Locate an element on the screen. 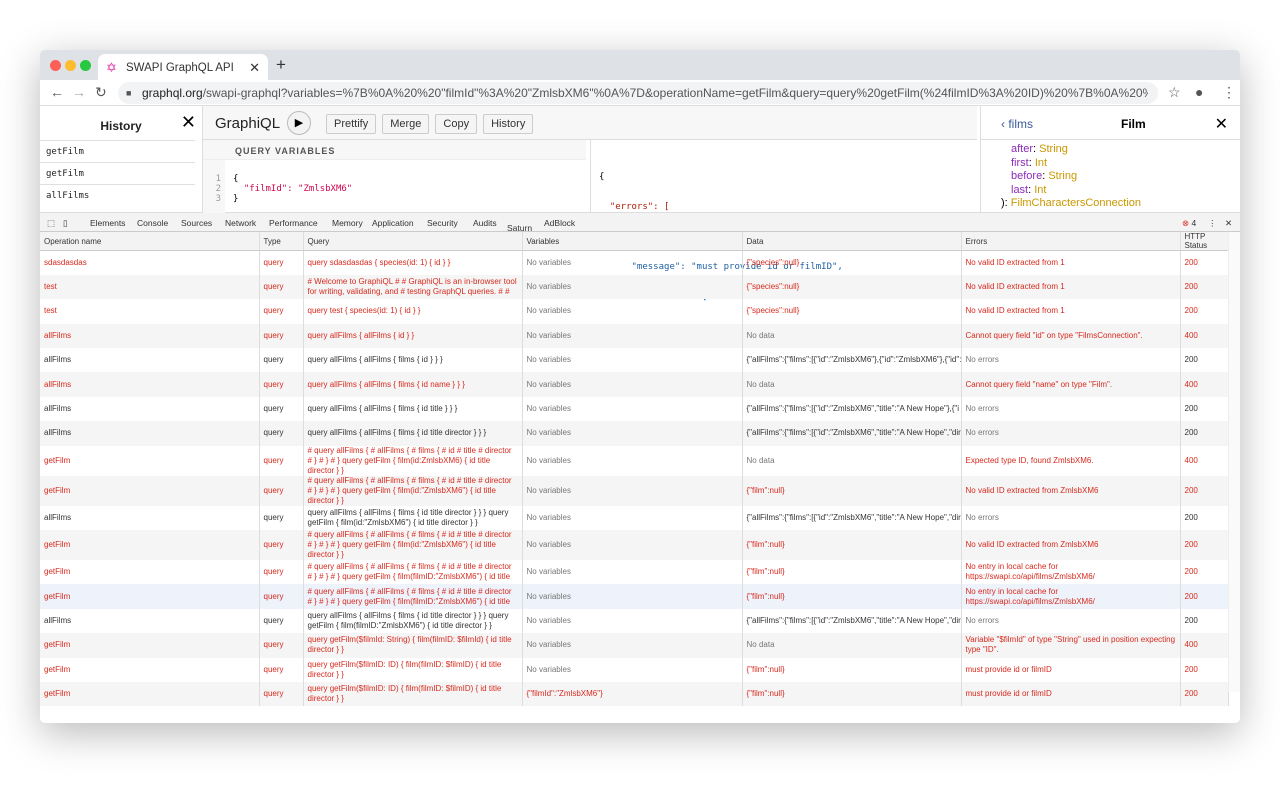 This screenshot has height=800, width=1280. cell-type: query is located at coordinates (281, 360).